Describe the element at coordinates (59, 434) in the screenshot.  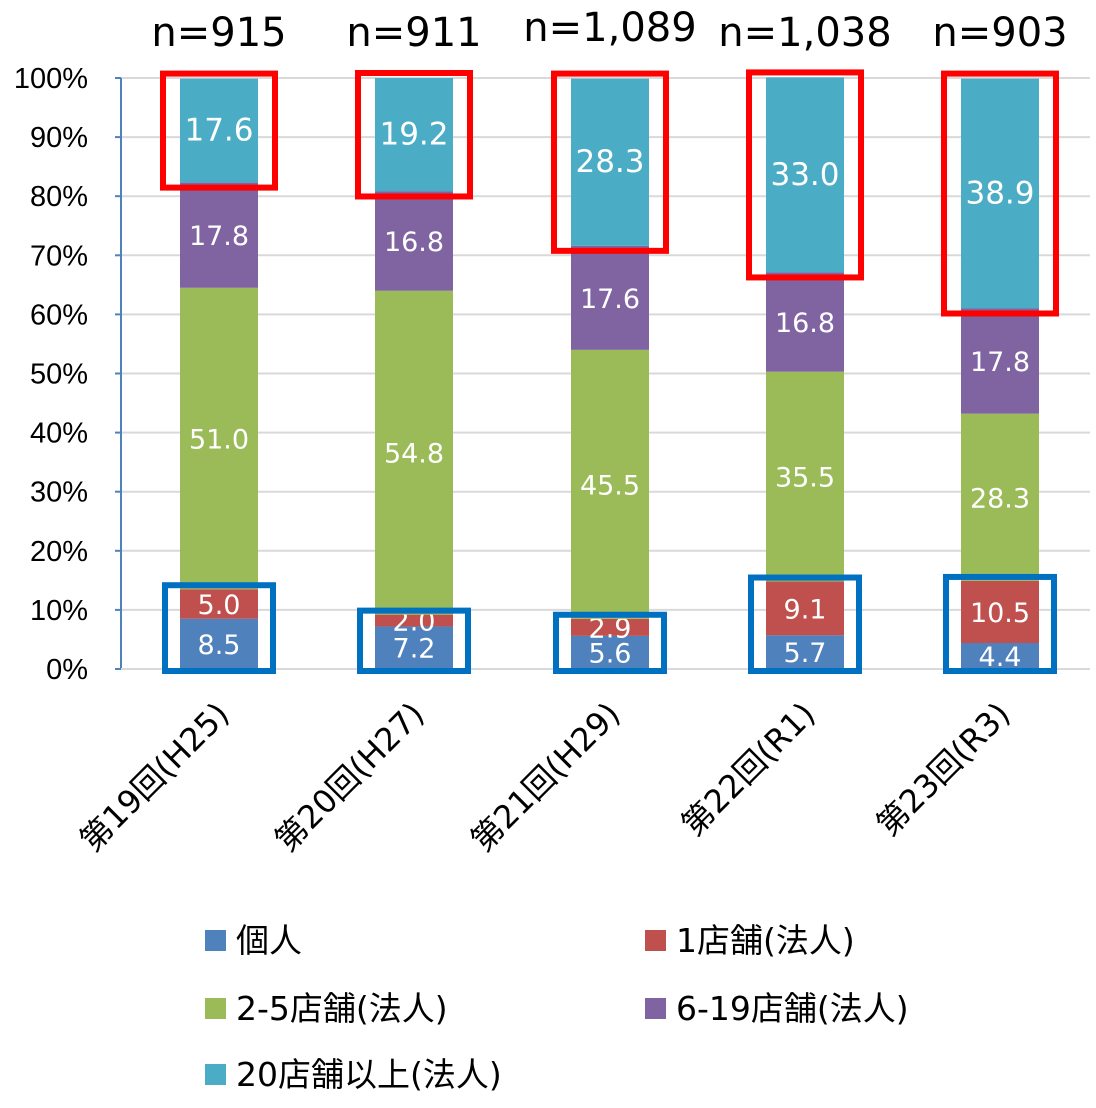
I see `y-tick-label: 40%` at that location.